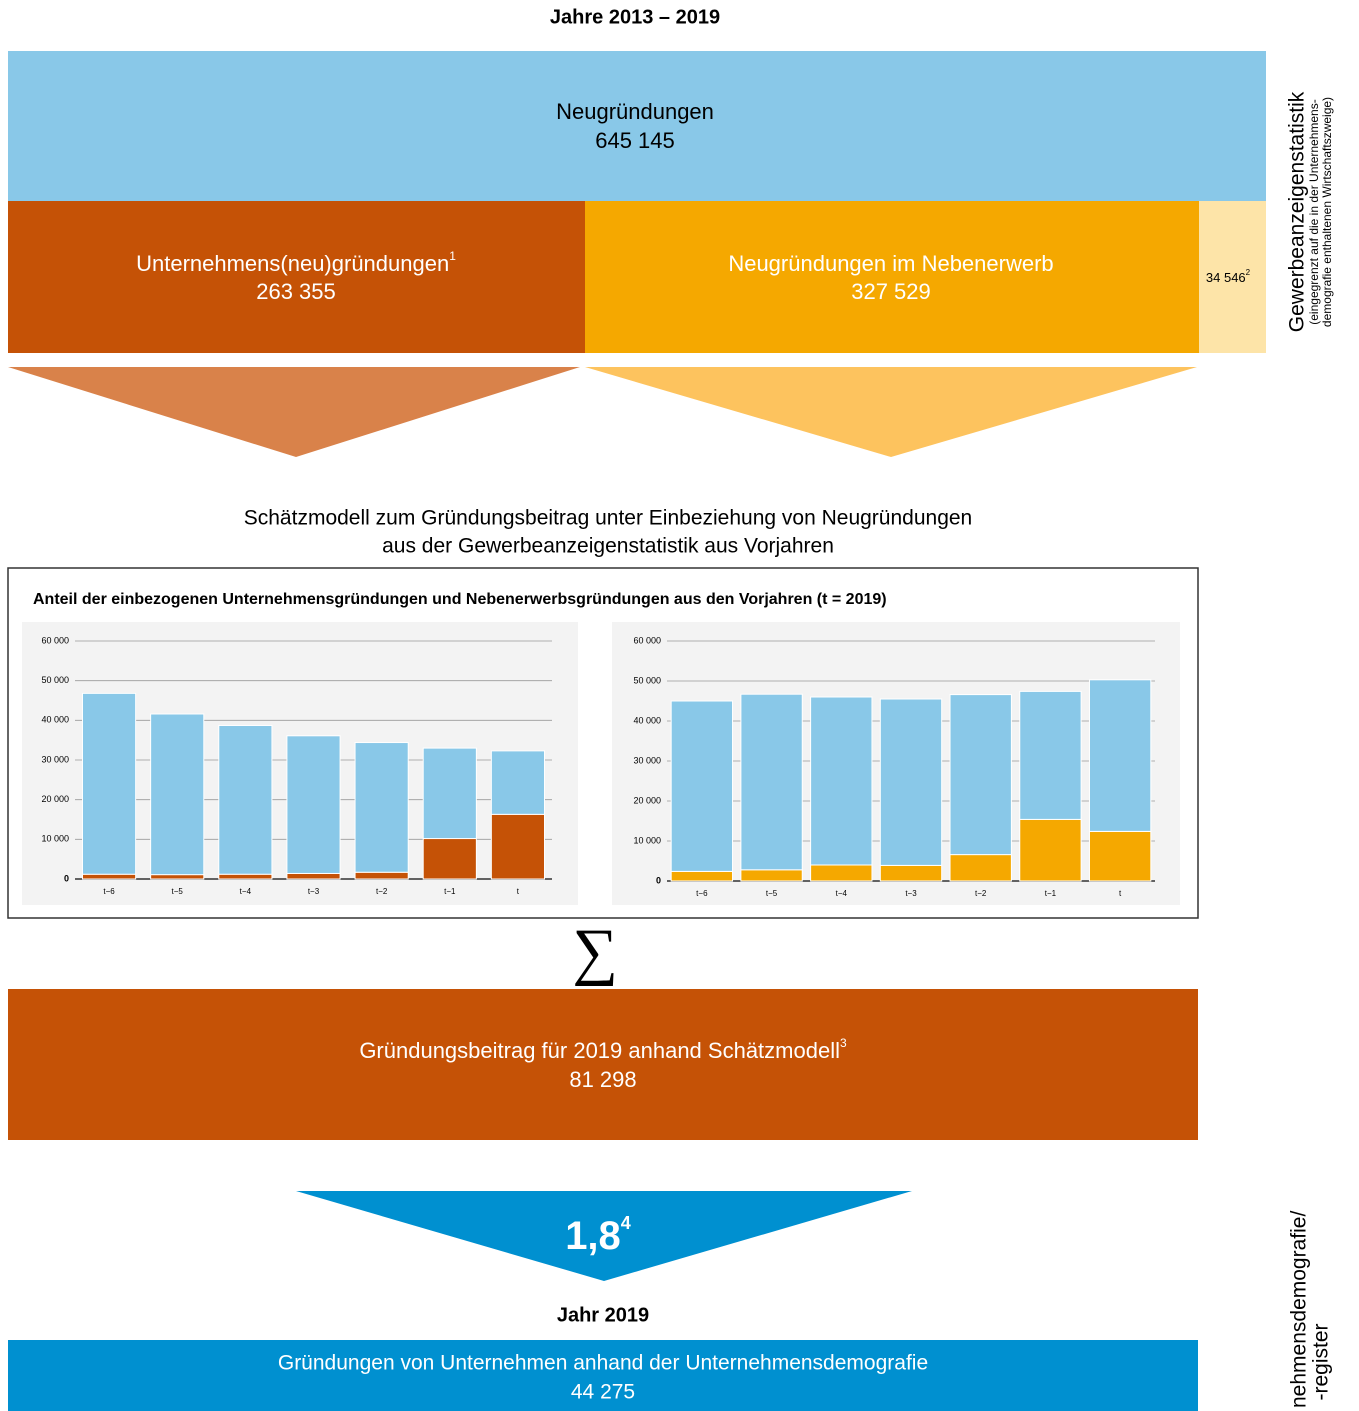 The height and width of the screenshot is (1411, 1359). I want to click on value: 34 546, so click(1226, 277).